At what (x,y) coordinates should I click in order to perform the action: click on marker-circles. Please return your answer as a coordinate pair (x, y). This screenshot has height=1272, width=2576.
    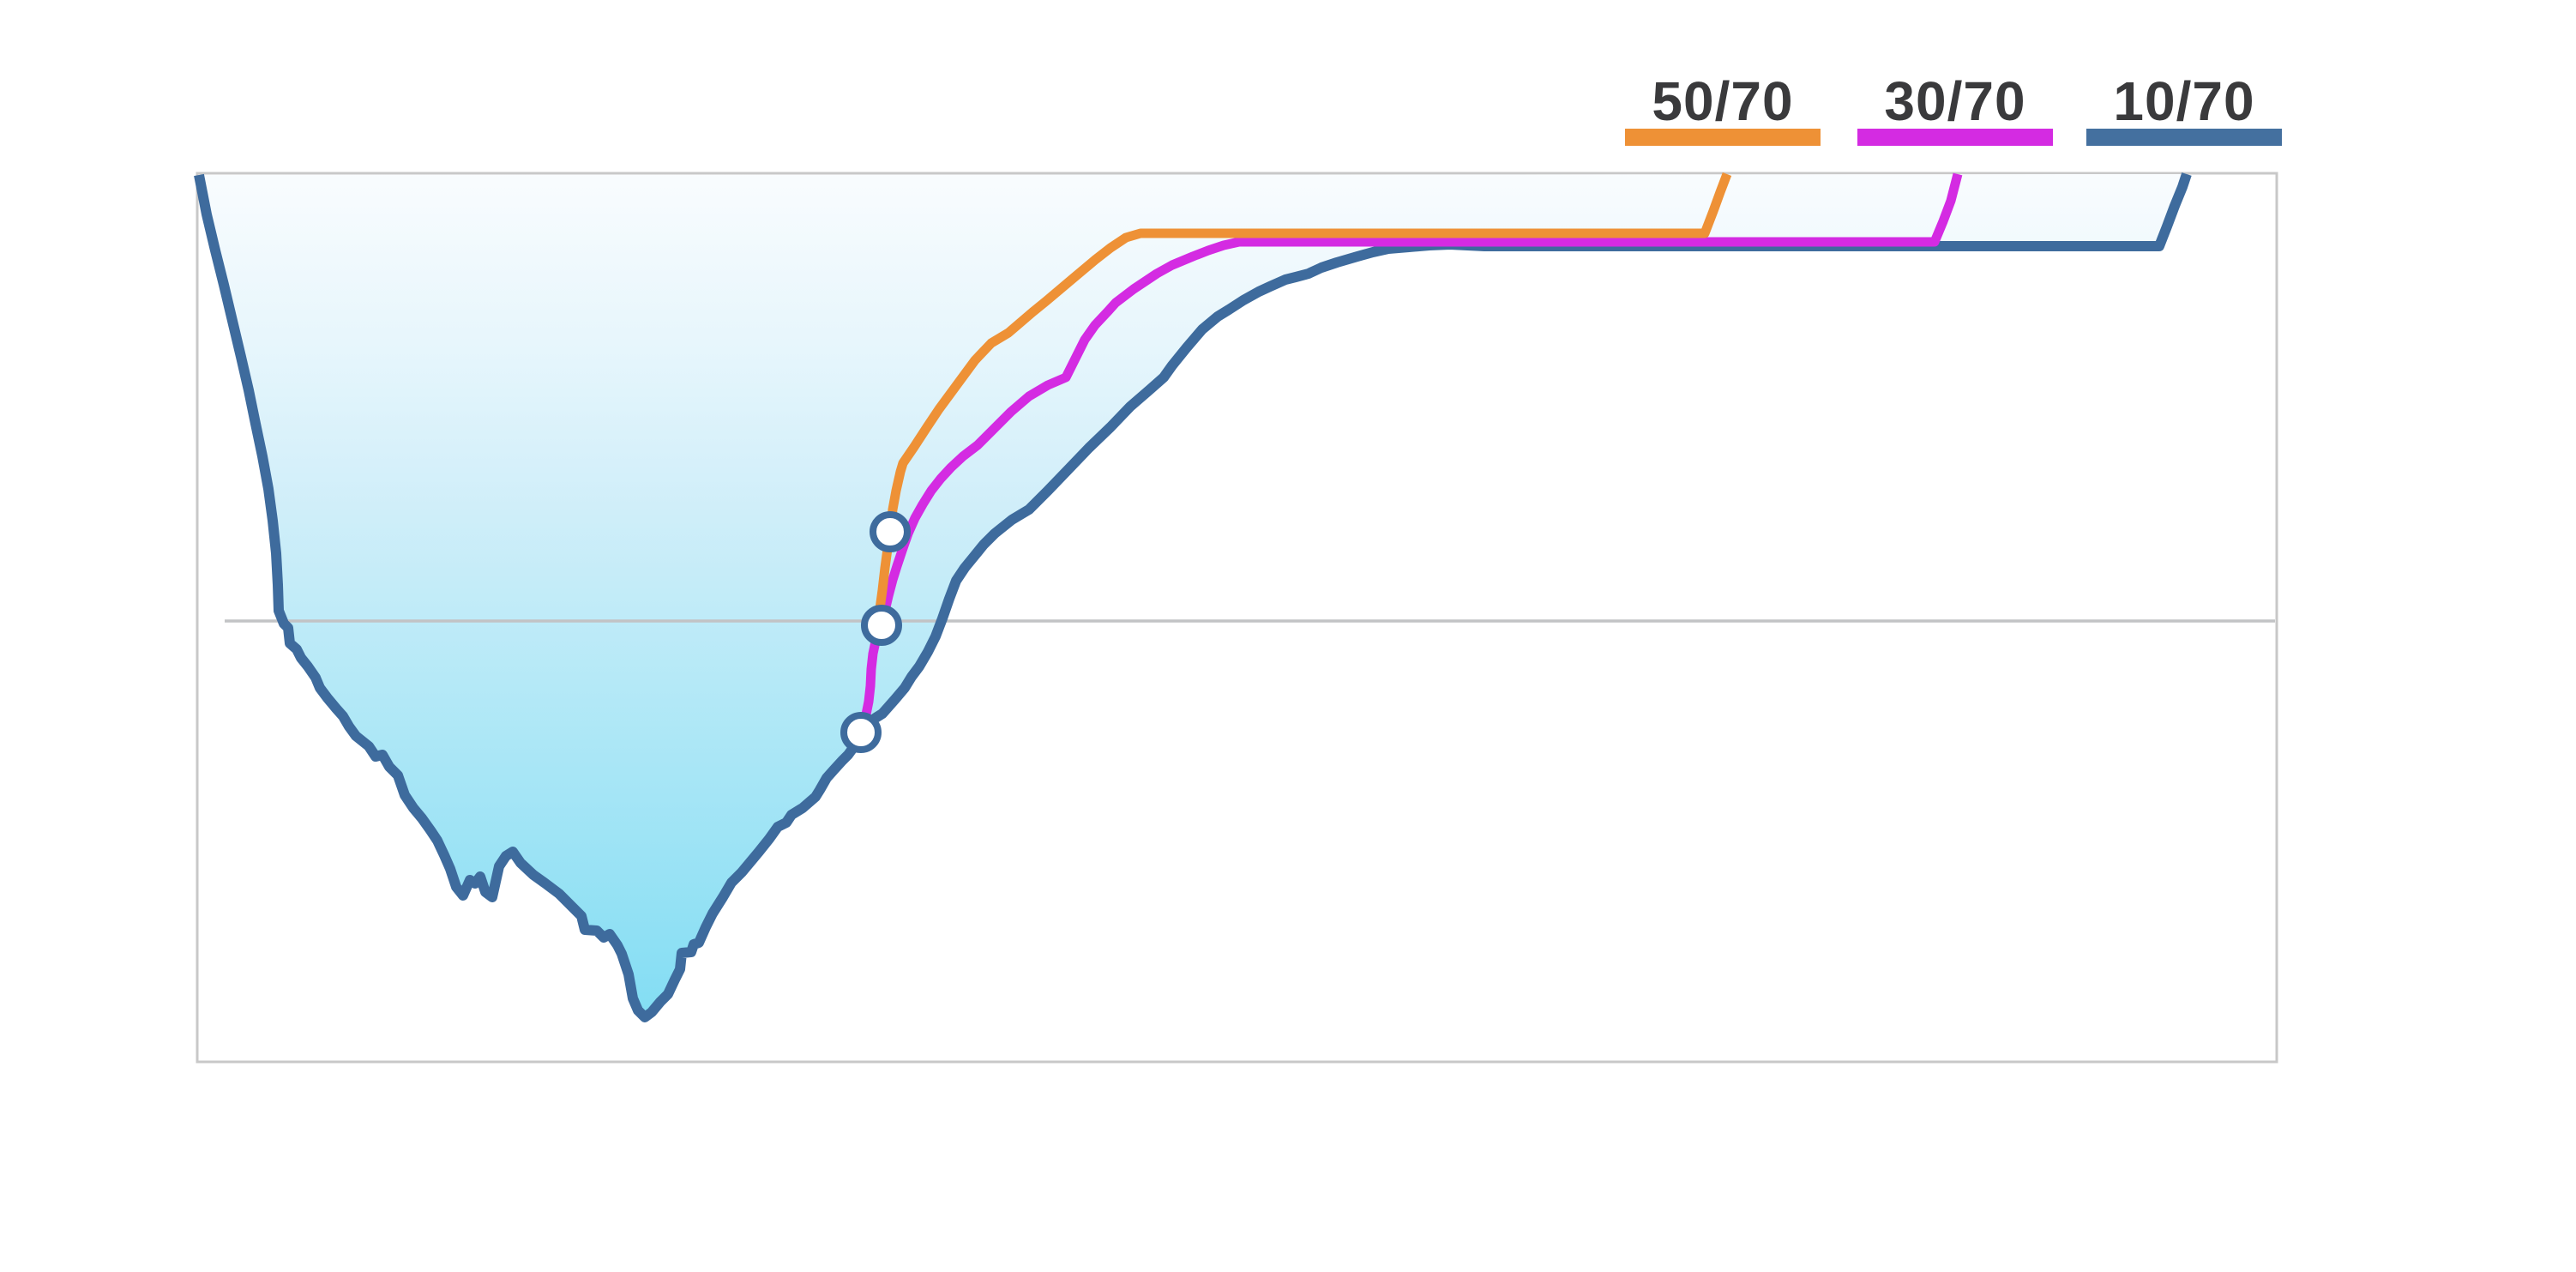
    Looking at the image, I should click on (875, 632).